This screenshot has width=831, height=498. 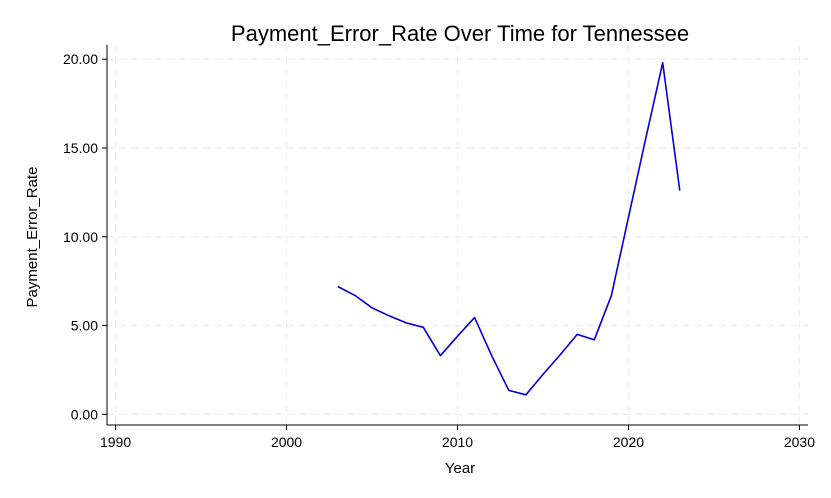 I want to click on x-tick-label: 2030, so click(x=799, y=442).